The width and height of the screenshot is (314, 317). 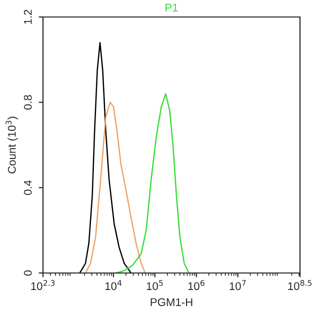 What do you see at coordinates (28, 187) in the screenshot?
I see `y-tick-label: 0.4` at bounding box center [28, 187].